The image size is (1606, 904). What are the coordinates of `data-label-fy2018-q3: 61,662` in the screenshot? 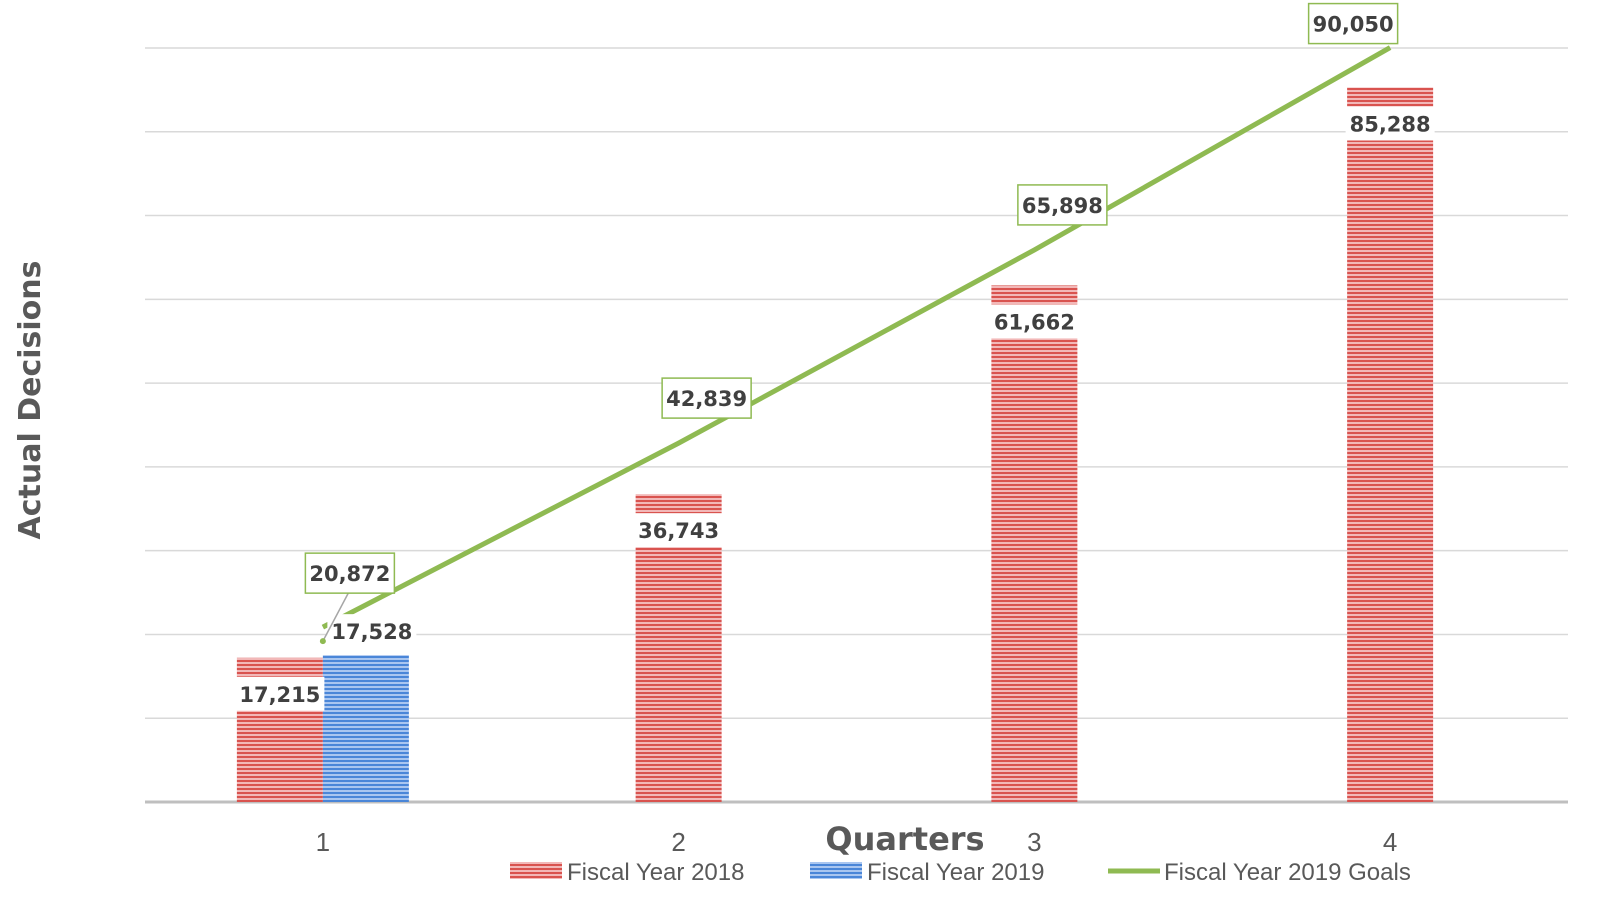 It's located at (1034, 322).